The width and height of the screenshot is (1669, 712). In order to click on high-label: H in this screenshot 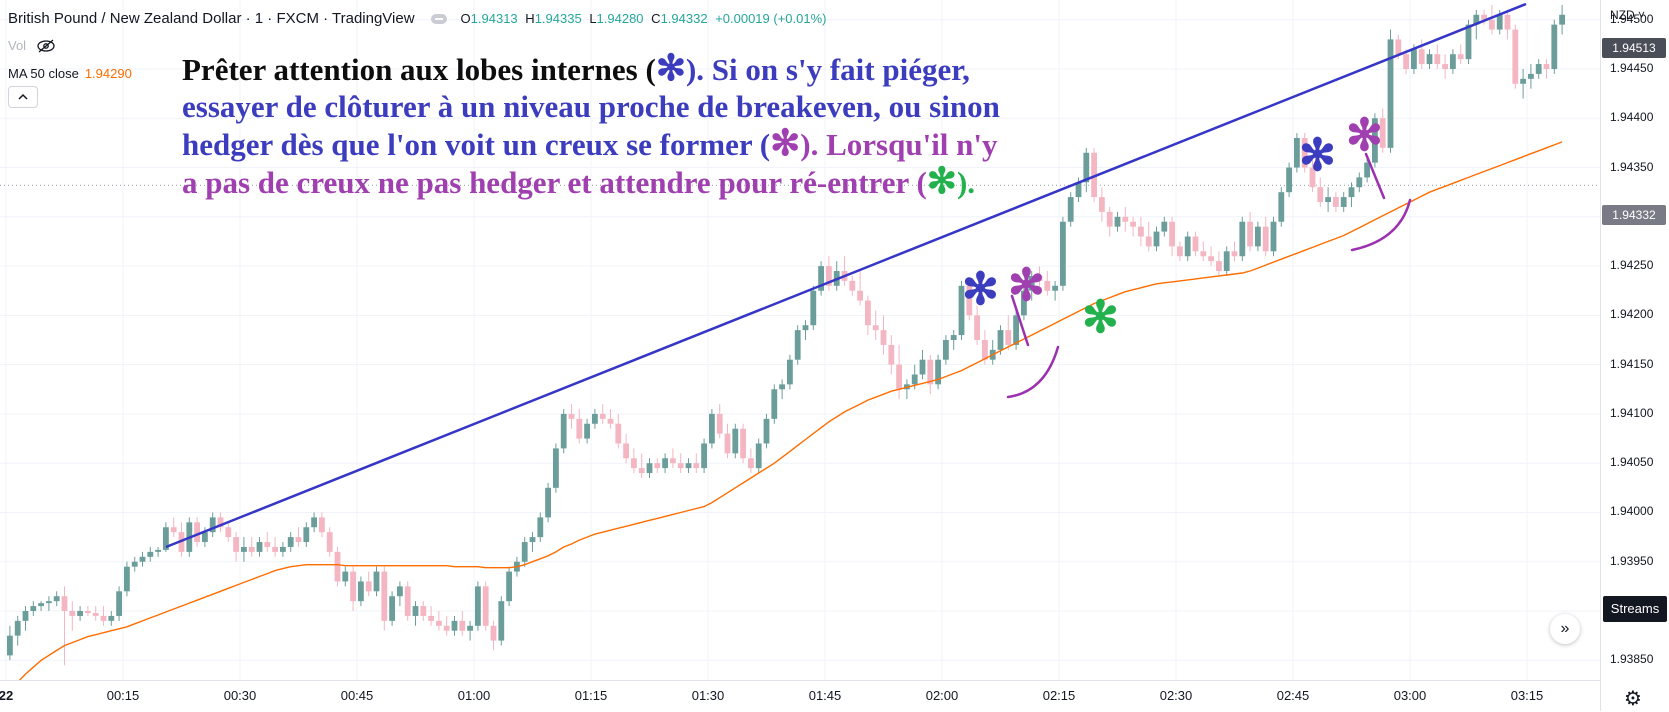, I will do `click(530, 18)`.